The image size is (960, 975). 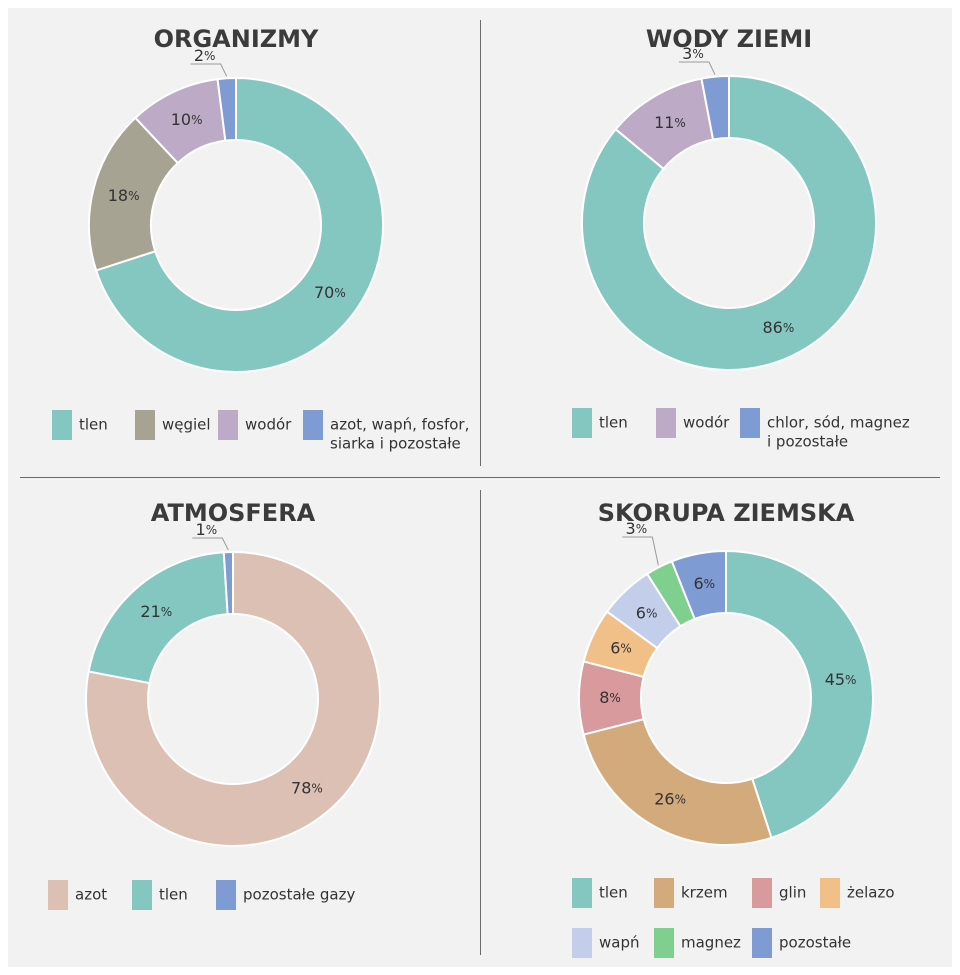 I want to click on value-label-tlen: 21%, so click(x=156, y=610).